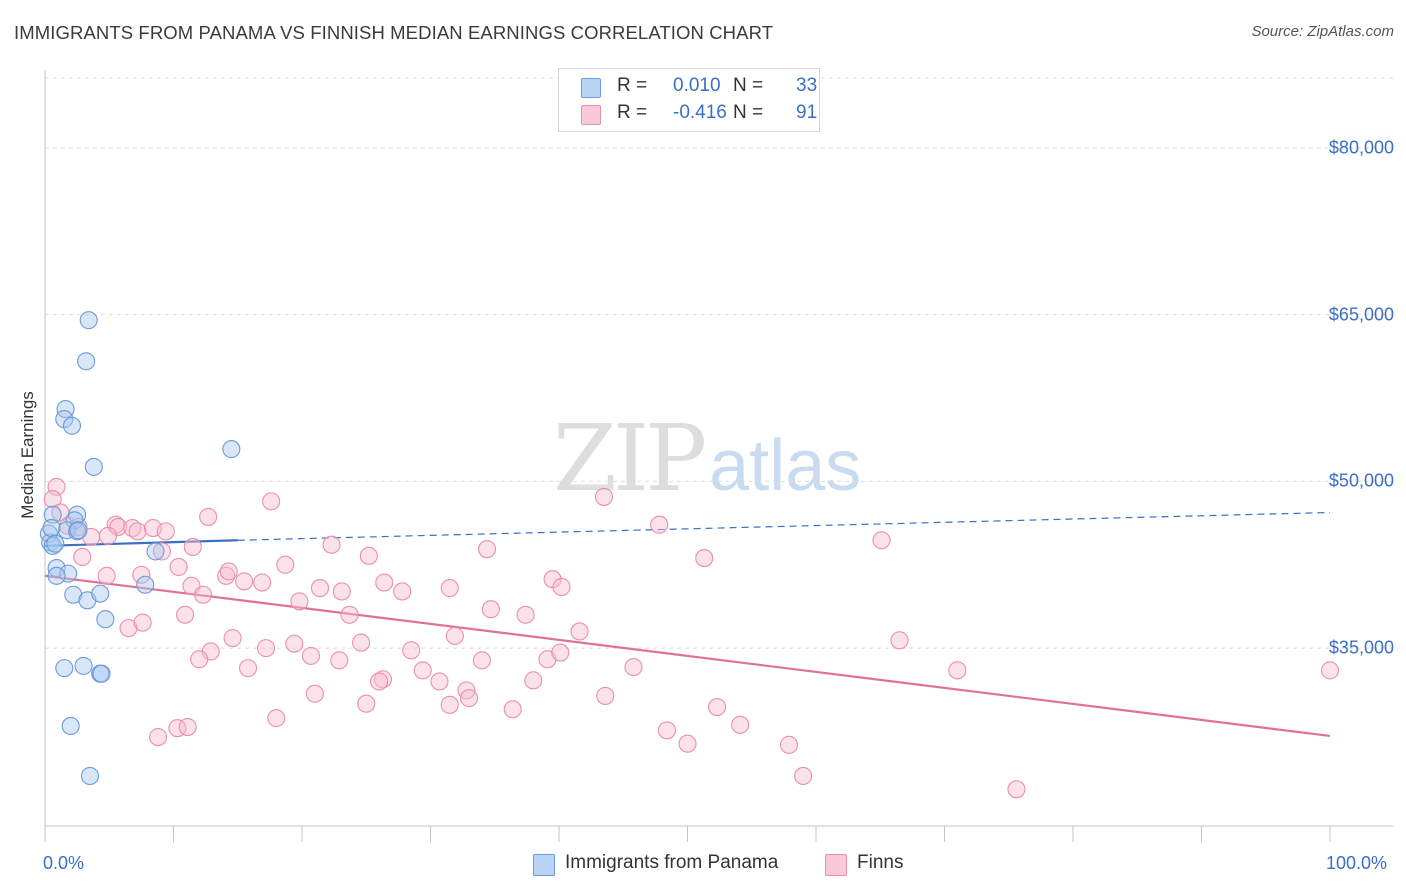 This screenshot has height=892, width=1406. Describe the element at coordinates (1361, 480) in the screenshot. I see `y-tick-label: $50,000` at that location.